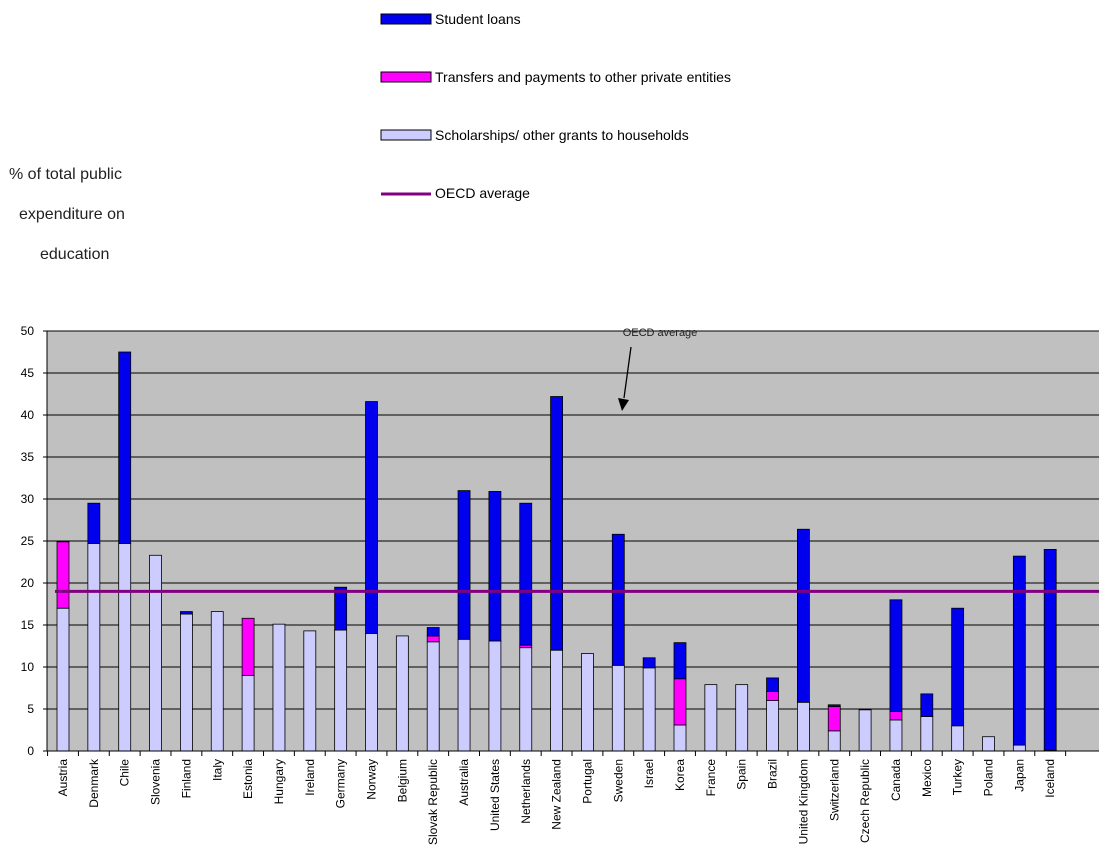 The height and width of the screenshot is (864, 1099). I want to click on x-label-spain: Spain, so click(742, 774).